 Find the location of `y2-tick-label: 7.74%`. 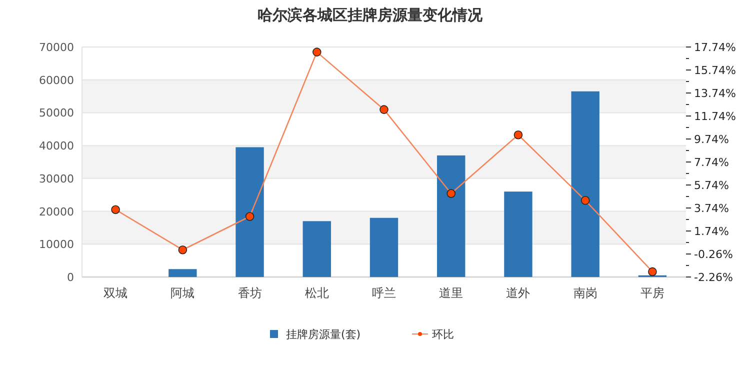

y2-tick-label: 7.74% is located at coordinates (711, 162).